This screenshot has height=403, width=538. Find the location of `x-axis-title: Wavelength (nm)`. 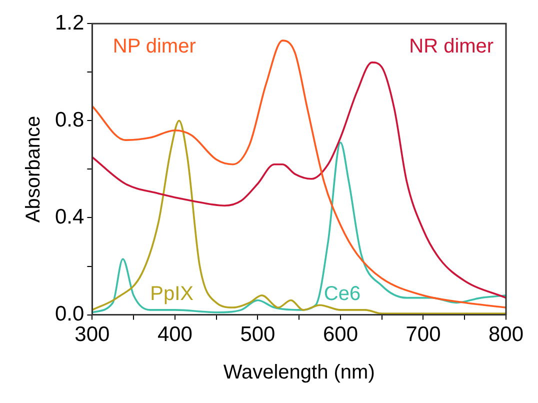

x-axis-title: Wavelength (nm) is located at coordinates (299, 373).